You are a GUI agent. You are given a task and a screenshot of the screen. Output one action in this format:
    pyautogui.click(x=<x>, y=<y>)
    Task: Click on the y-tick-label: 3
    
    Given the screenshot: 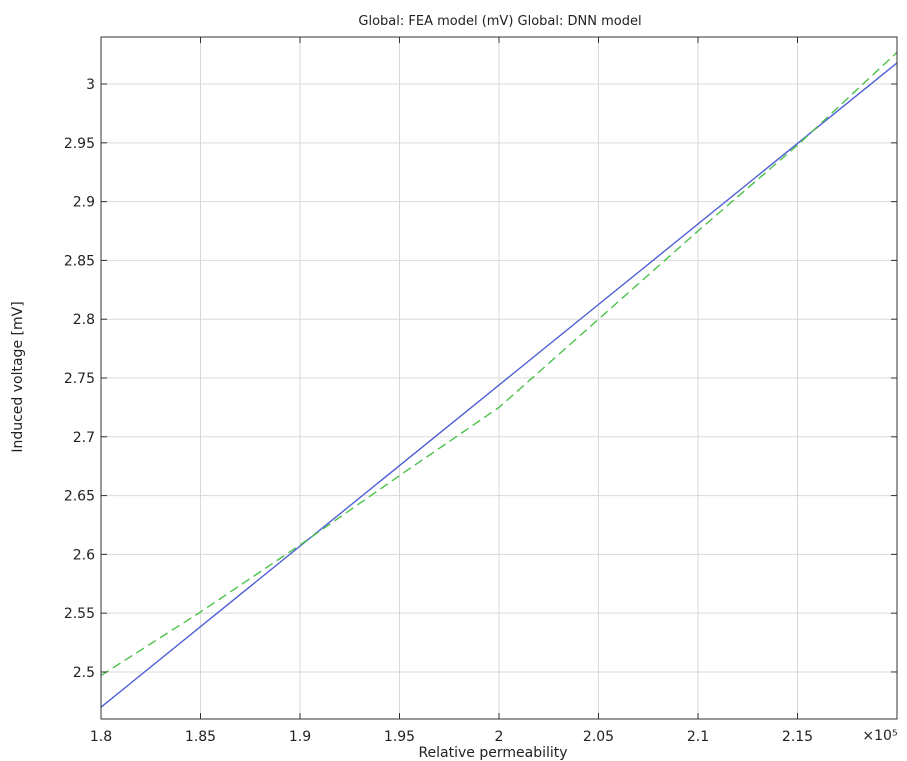 What is the action you would take?
    pyautogui.click(x=90, y=85)
    